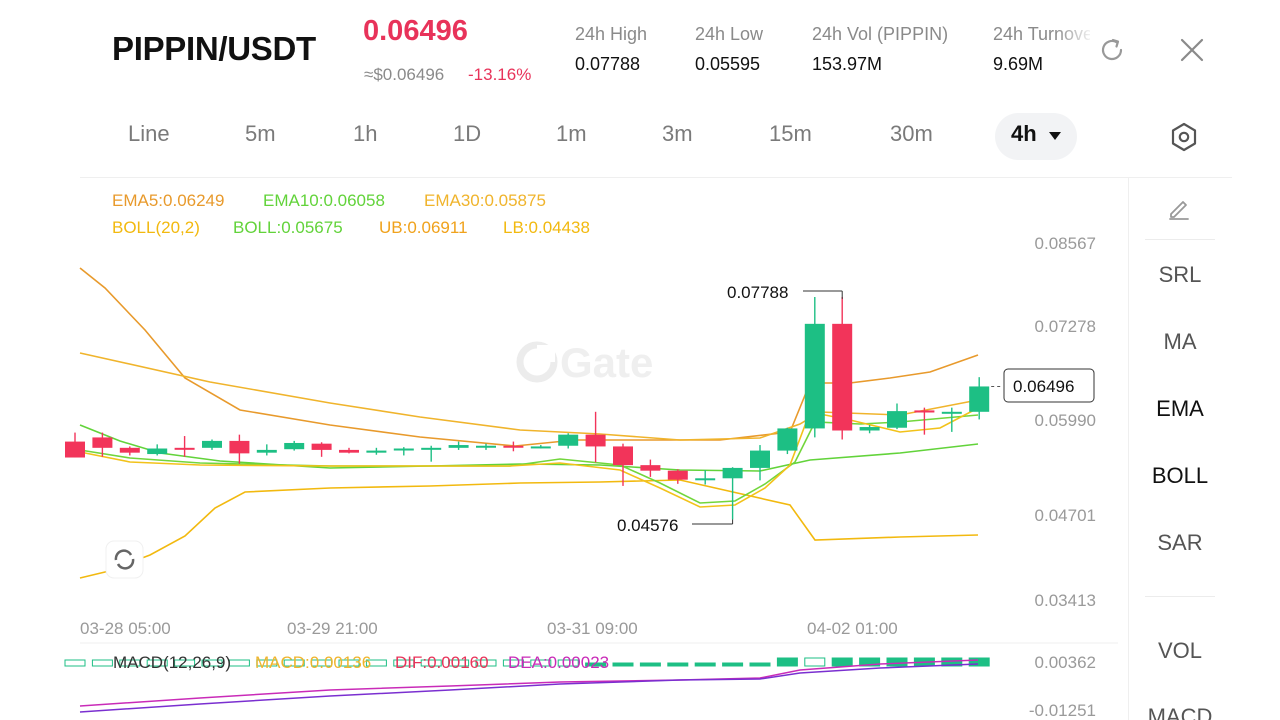 This screenshot has height=720, width=1280. Describe the element at coordinates (656, 177) in the screenshot. I see `chart-divider` at that location.